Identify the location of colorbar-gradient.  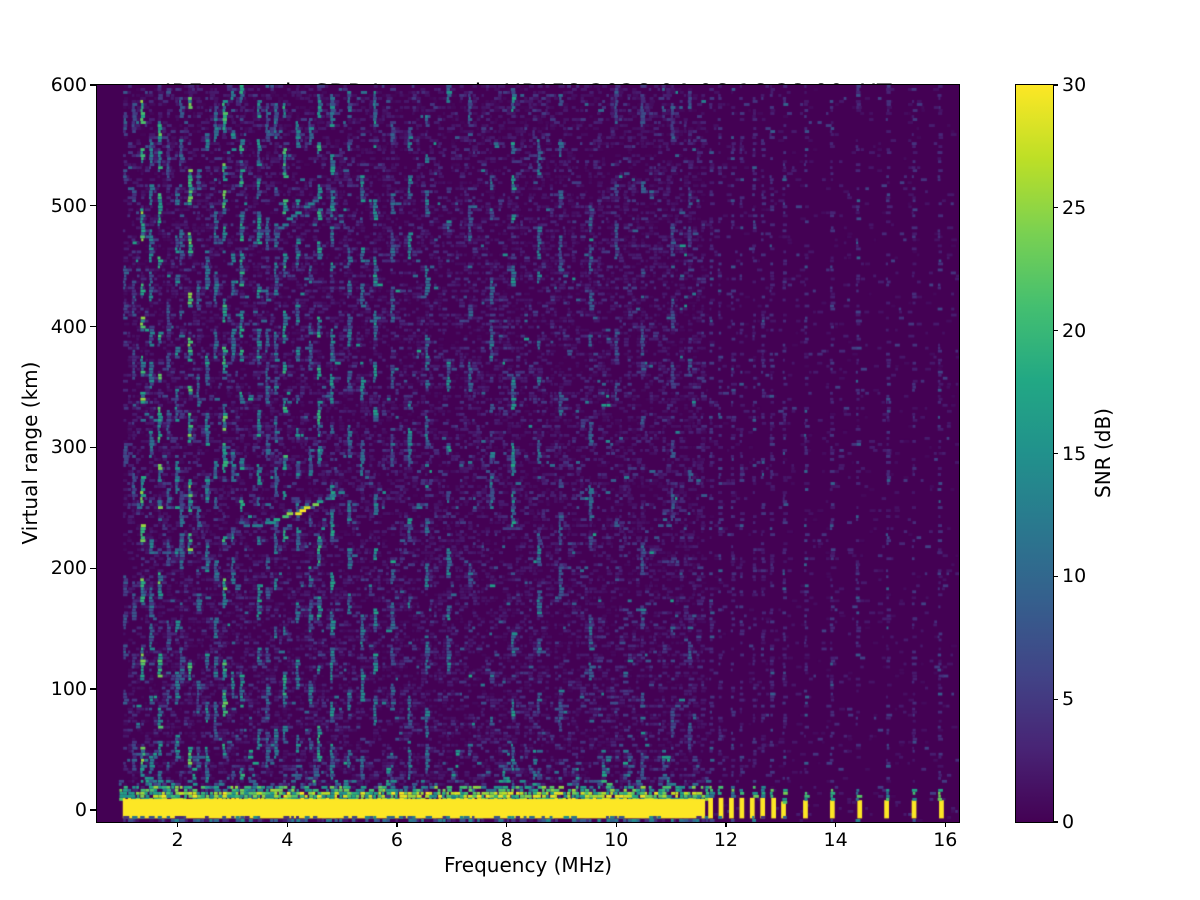
(1034, 453).